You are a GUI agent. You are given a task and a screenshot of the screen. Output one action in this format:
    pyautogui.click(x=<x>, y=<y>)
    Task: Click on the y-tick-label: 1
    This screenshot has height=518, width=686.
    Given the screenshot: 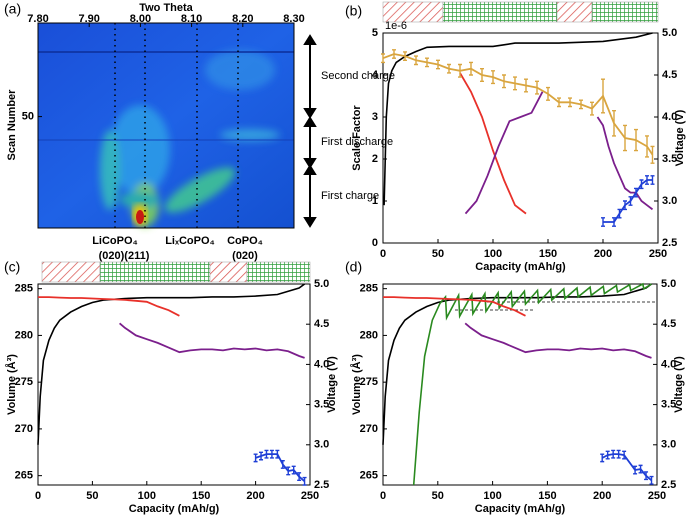 What is the action you would take?
    pyautogui.click(x=375, y=201)
    